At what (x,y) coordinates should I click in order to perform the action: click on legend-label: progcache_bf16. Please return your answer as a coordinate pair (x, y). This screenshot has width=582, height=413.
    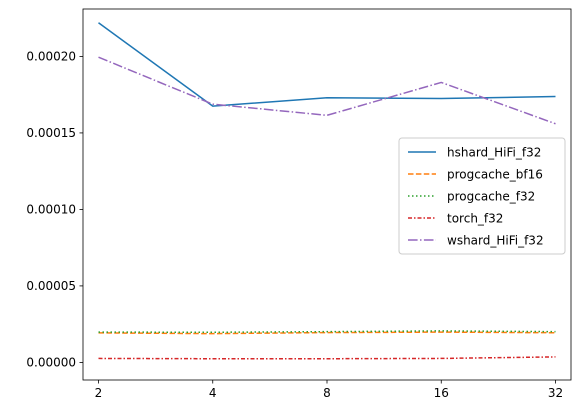
    Looking at the image, I should click on (495, 174).